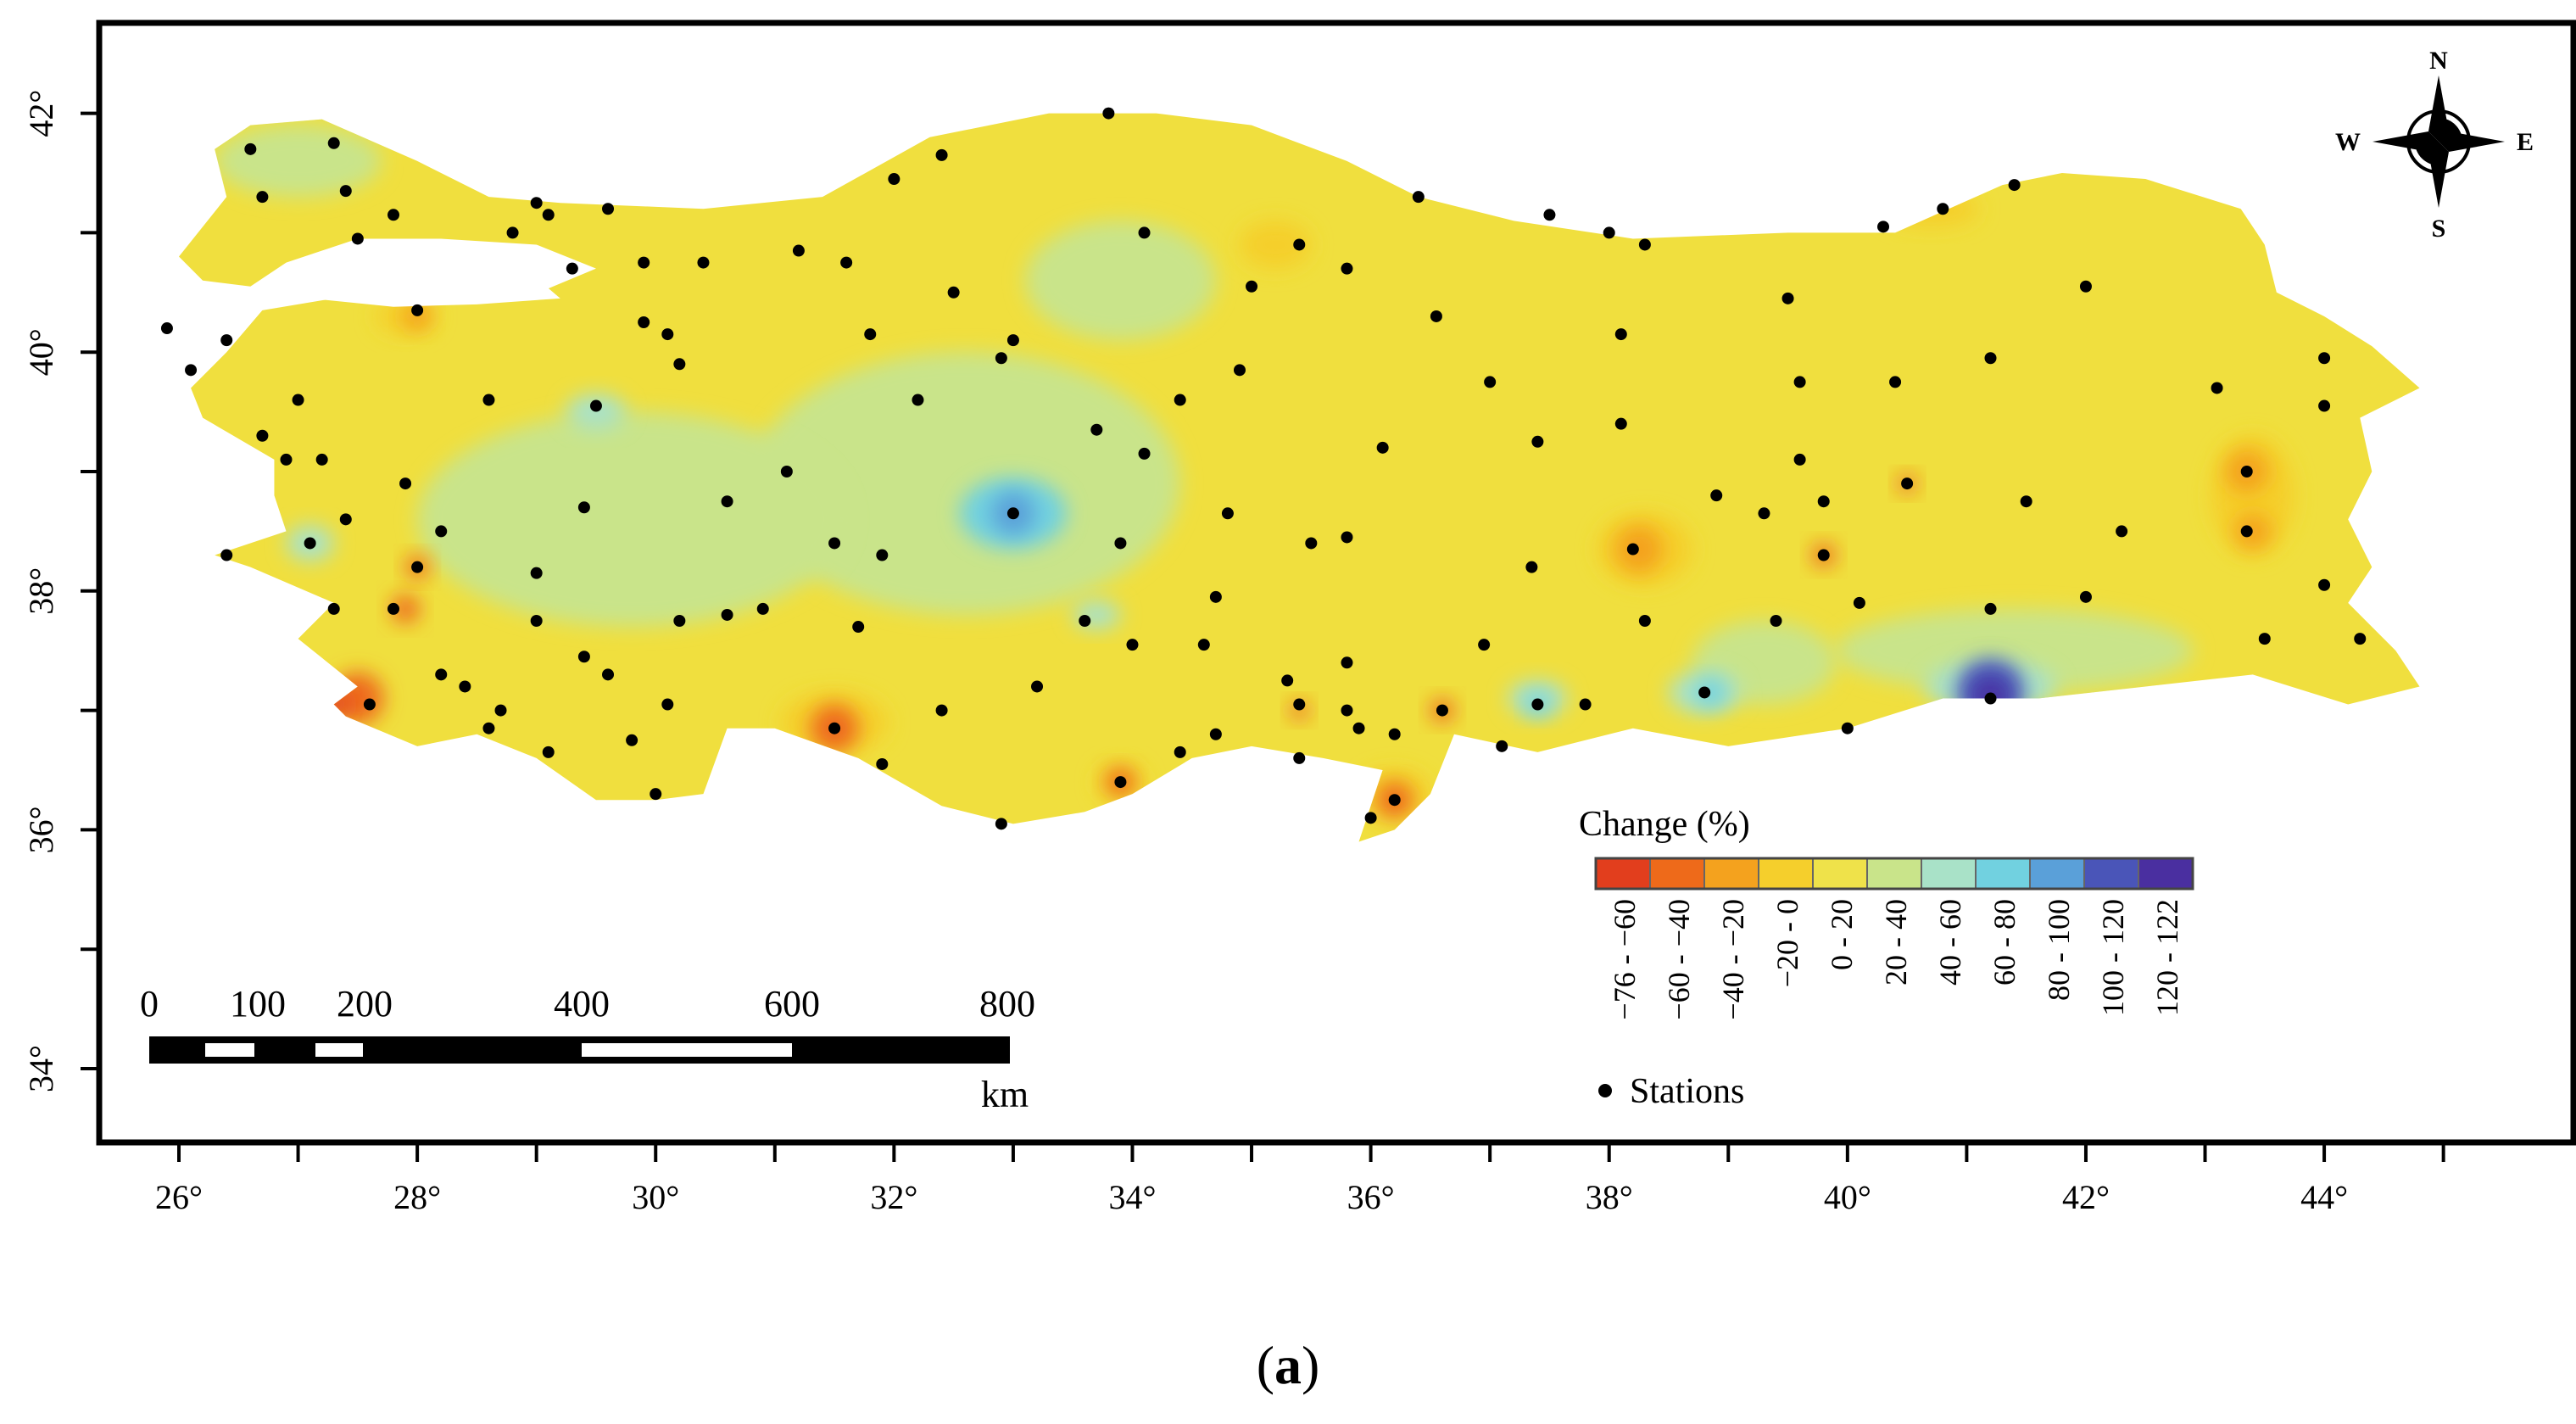 This screenshot has width=2576, height=1424. What do you see at coordinates (1288, 1365) in the screenshot?
I see `caption-letter: a` at bounding box center [1288, 1365].